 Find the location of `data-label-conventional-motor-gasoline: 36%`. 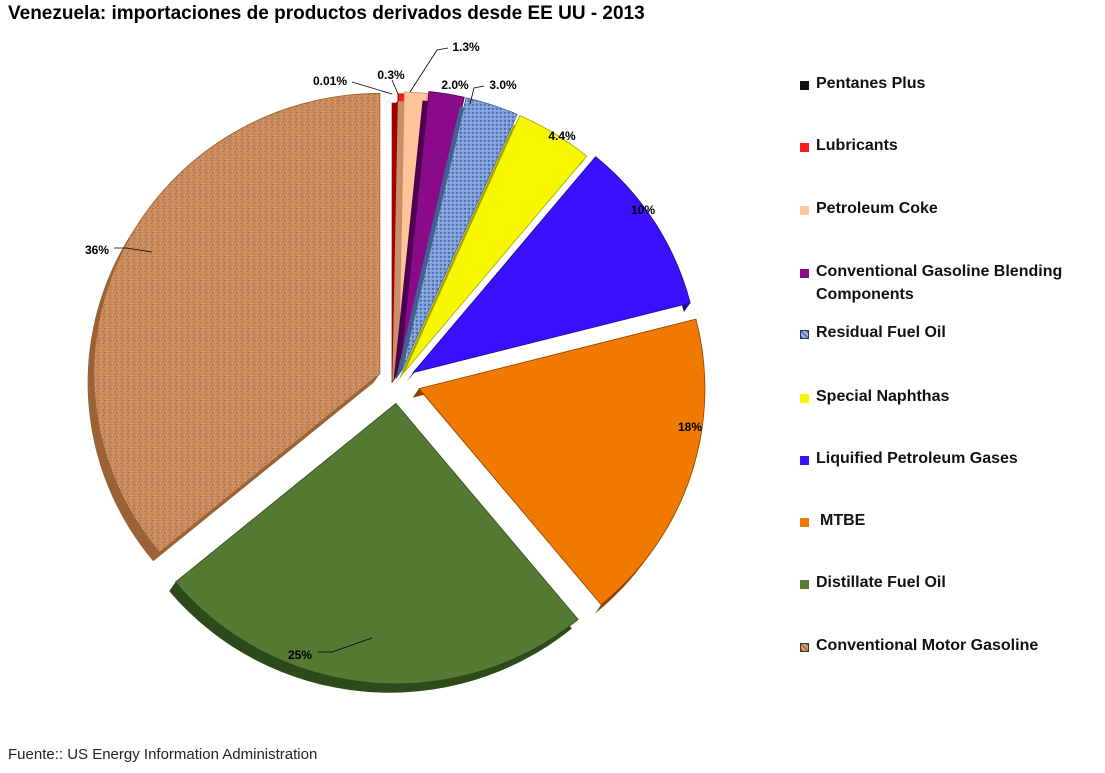

data-label-conventional-motor-gasoline: 36% is located at coordinates (97, 250).